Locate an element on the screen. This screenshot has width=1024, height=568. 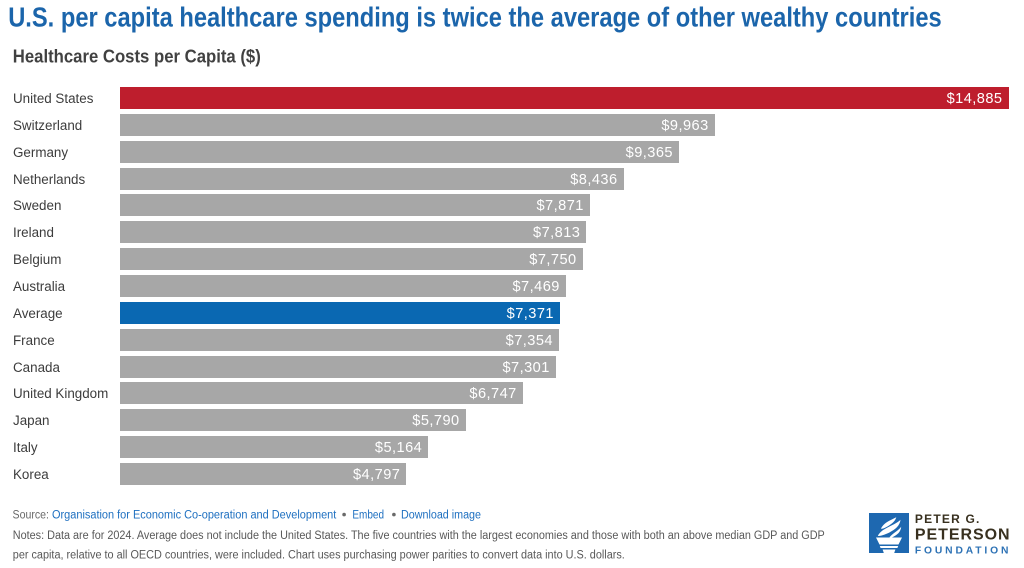
svg-text: Embed is located at coordinates (368, 516).